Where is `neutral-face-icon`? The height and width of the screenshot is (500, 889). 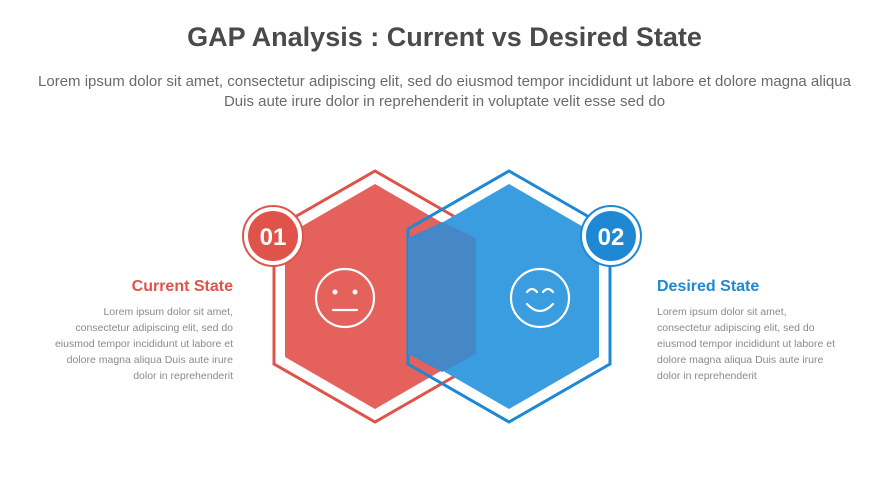 neutral-face-icon is located at coordinates (345, 298).